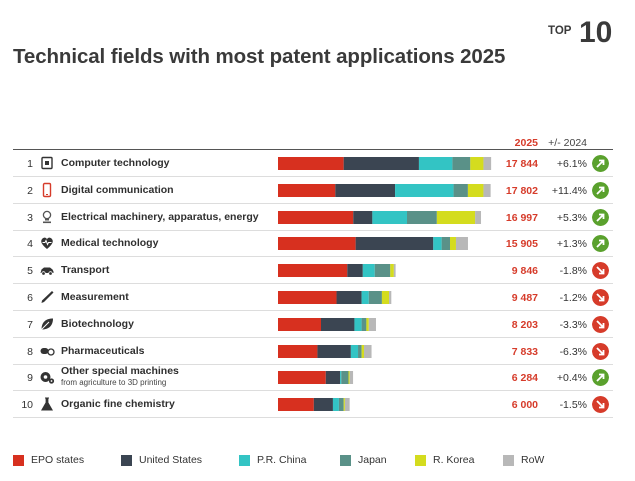 The image size is (635, 481). What do you see at coordinates (313, 405) in the screenshot?
I see `table-row: 10 Organic fine chemistry 6 000 -1.5%` at bounding box center [313, 405].